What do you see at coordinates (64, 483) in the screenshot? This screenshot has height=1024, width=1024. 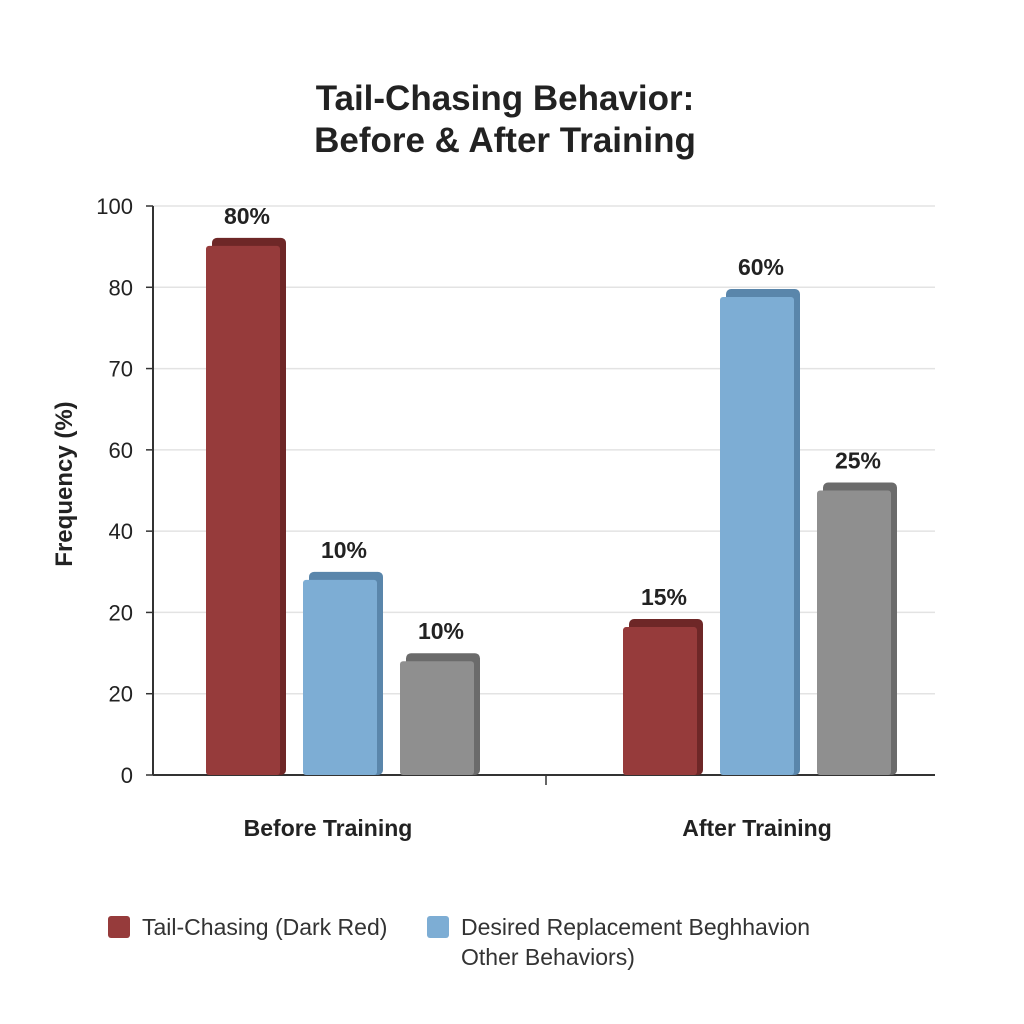 I see `y-axis-label: Frequency (%)` at bounding box center [64, 483].